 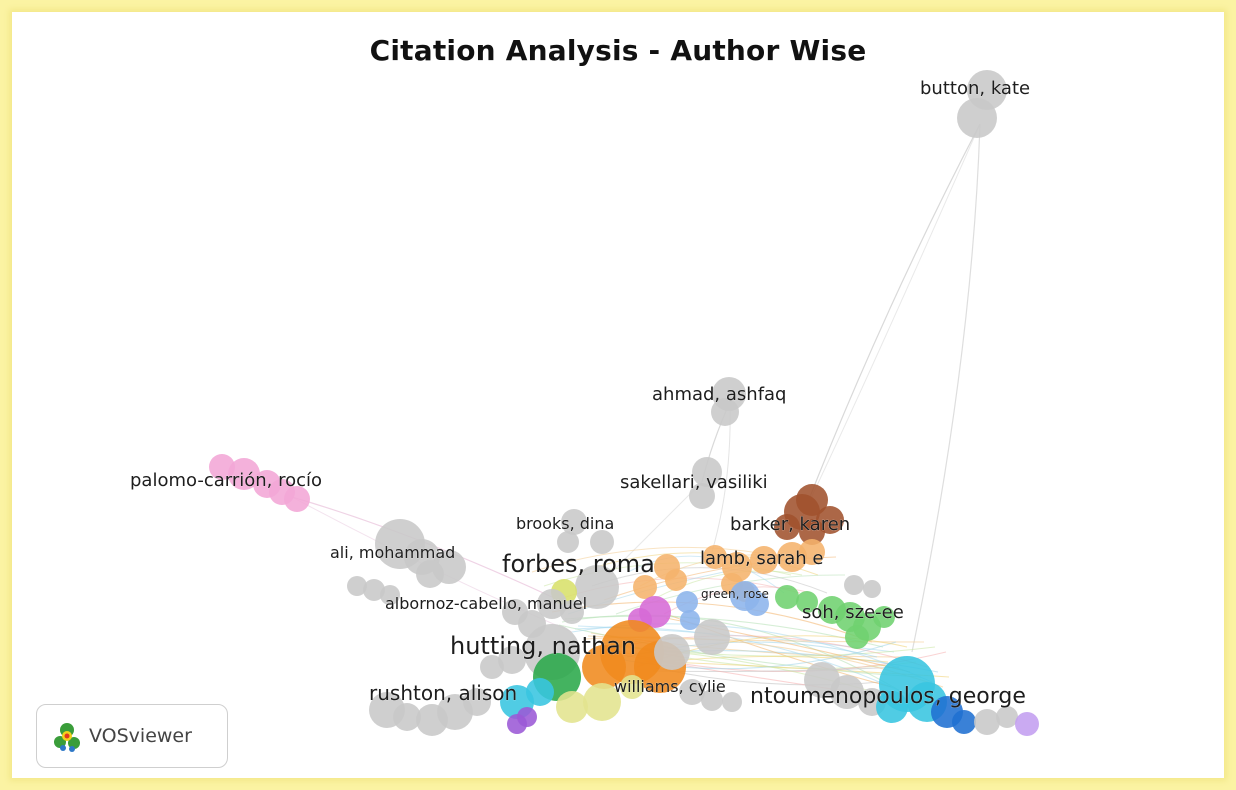 I want to click on node-label-ali-mohammad: ali, mohammad, so click(x=393, y=553).